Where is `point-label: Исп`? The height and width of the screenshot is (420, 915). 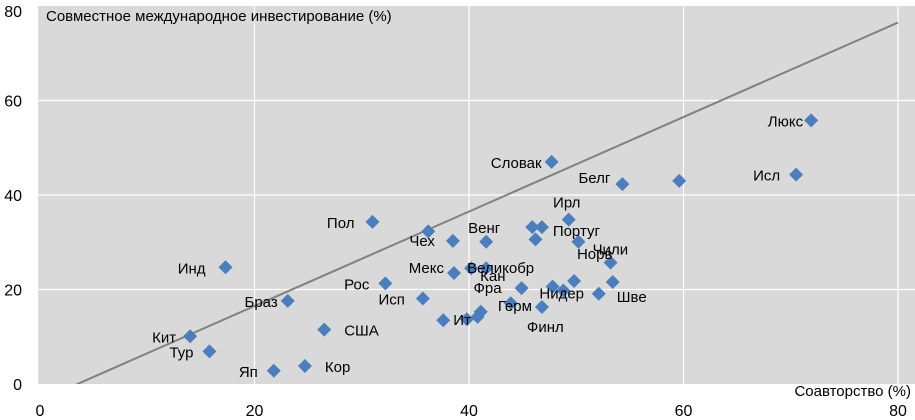 point-label: Исп is located at coordinates (391, 299).